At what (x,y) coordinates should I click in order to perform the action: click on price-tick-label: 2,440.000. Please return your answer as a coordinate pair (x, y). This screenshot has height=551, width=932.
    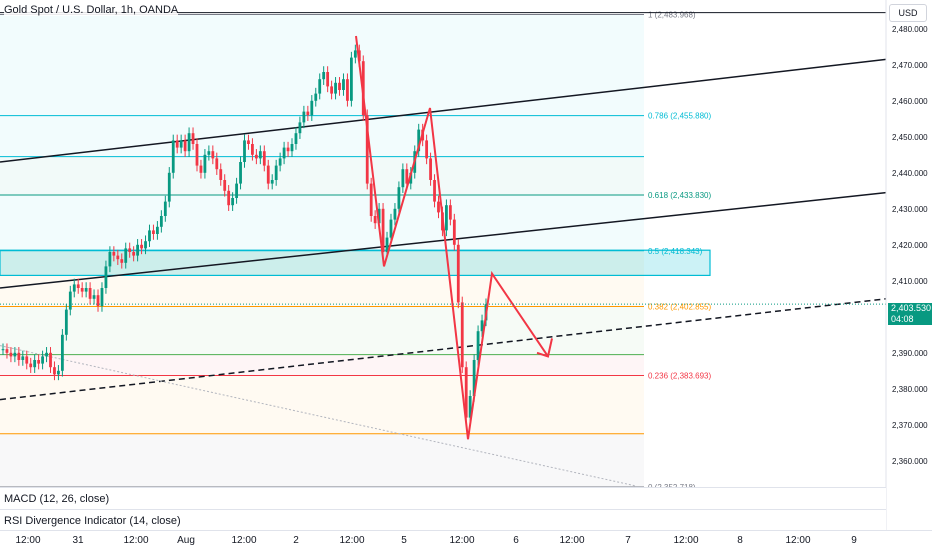
    Looking at the image, I should click on (910, 173).